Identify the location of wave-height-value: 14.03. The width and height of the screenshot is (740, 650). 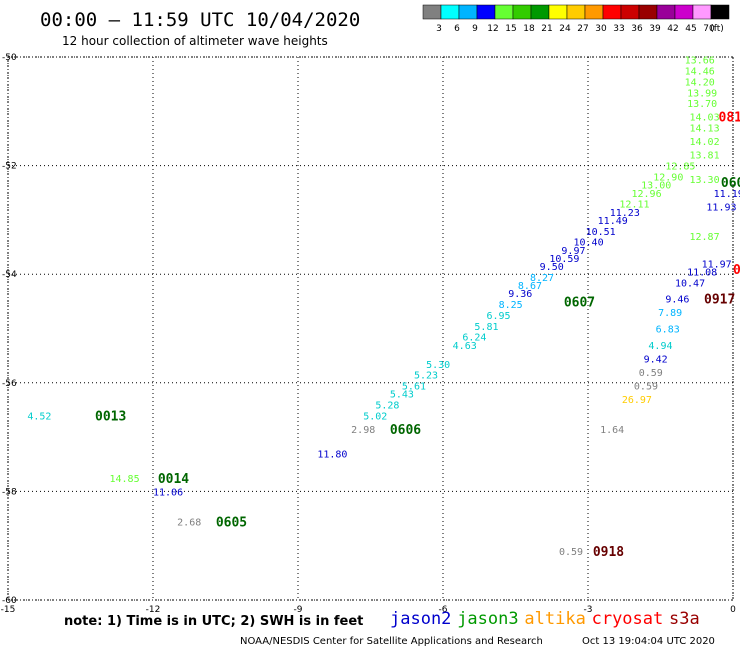
(705, 118).